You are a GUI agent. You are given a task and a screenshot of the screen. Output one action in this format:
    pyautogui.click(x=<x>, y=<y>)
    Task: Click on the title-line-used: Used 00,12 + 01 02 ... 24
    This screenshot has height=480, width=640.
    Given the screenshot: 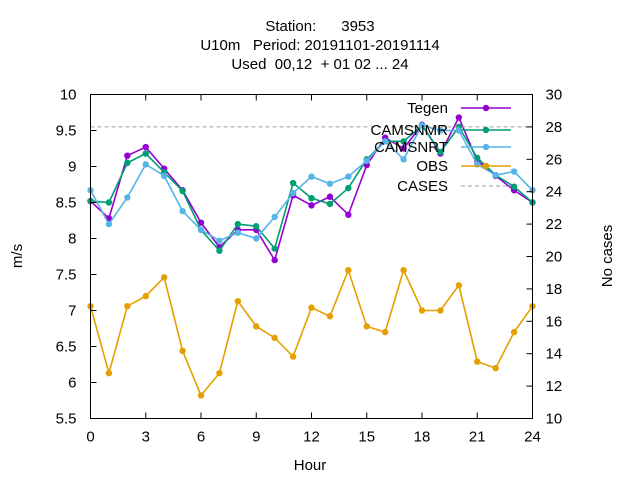 What is the action you would take?
    pyautogui.click(x=320, y=64)
    